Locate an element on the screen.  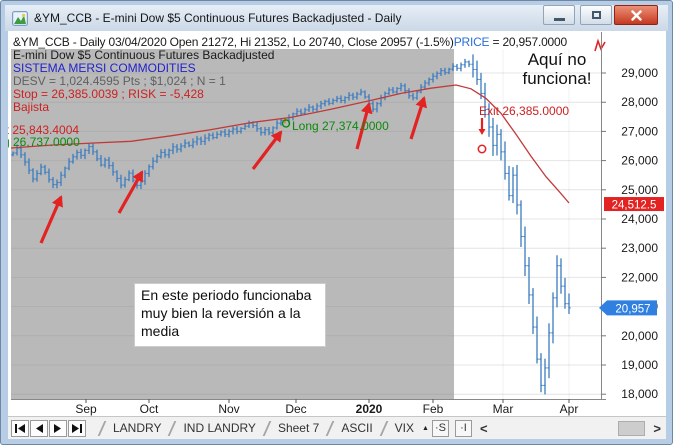
price-sparkline-icon is located at coordinates (600, 45).